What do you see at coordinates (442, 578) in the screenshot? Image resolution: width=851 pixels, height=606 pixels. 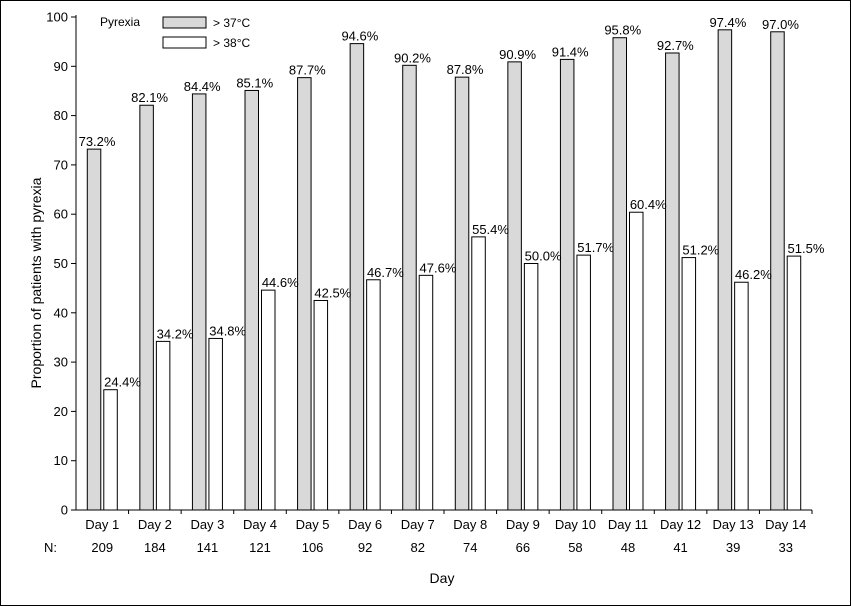 I see `x-axis-title: Day` at bounding box center [442, 578].